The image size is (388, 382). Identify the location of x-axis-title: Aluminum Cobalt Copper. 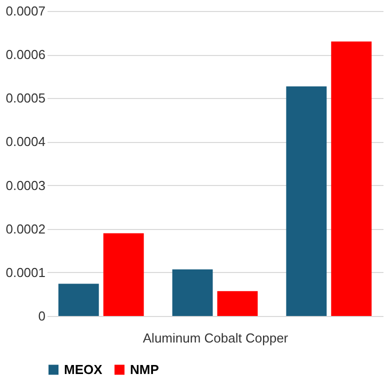
(215, 338).